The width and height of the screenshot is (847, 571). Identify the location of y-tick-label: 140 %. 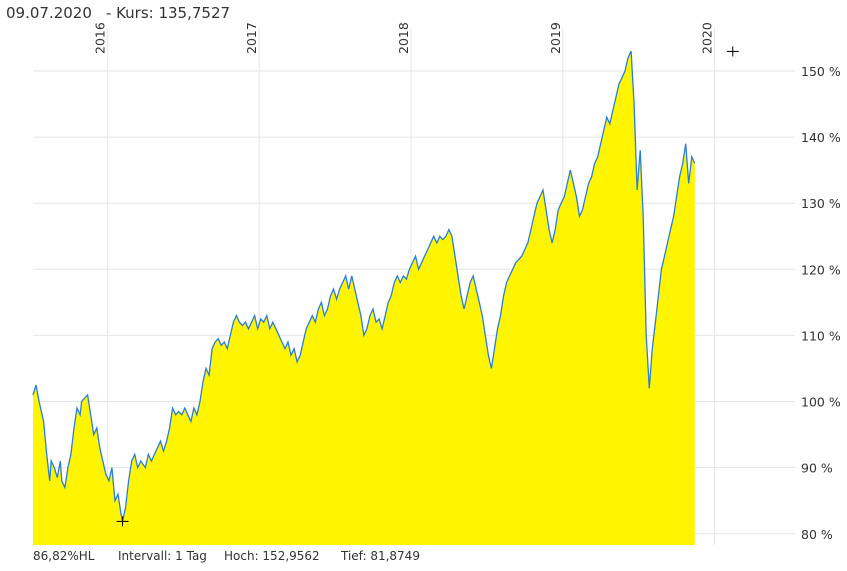
(821, 137).